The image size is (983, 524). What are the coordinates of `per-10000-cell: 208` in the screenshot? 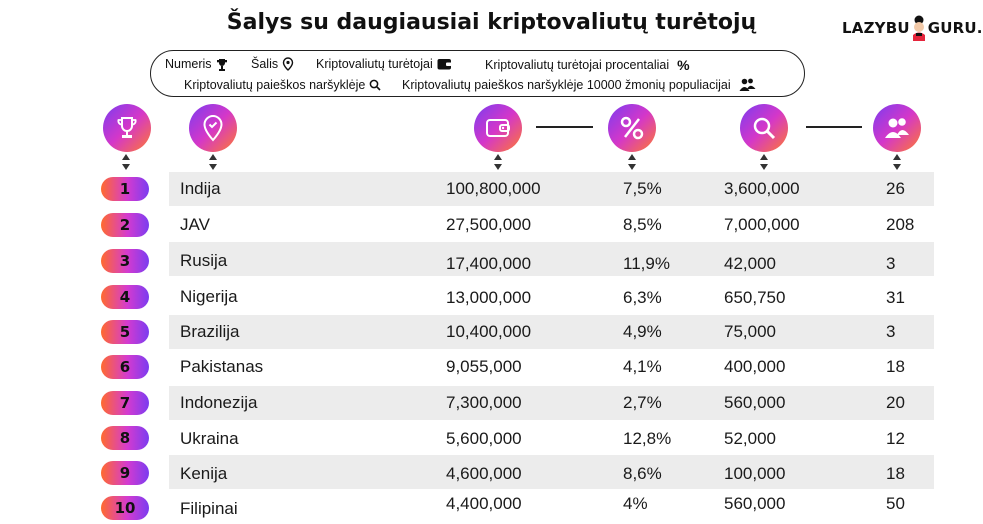 It's located at (900, 224).